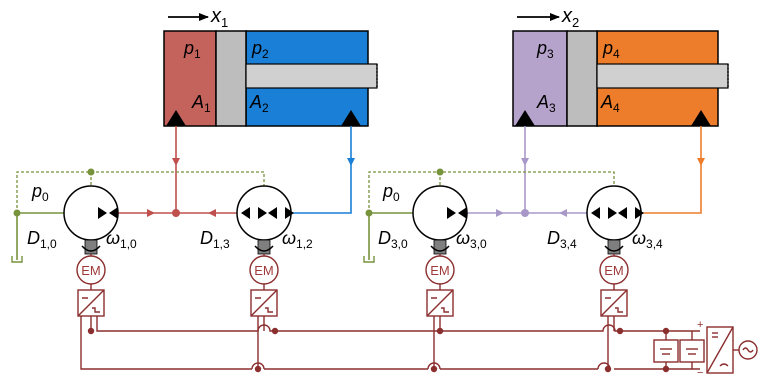 The width and height of the screenshot is (759, 376). Describe the element at coordinates (121, 239) in the screenshot. I see `w10-label: ω1,0` at that location.